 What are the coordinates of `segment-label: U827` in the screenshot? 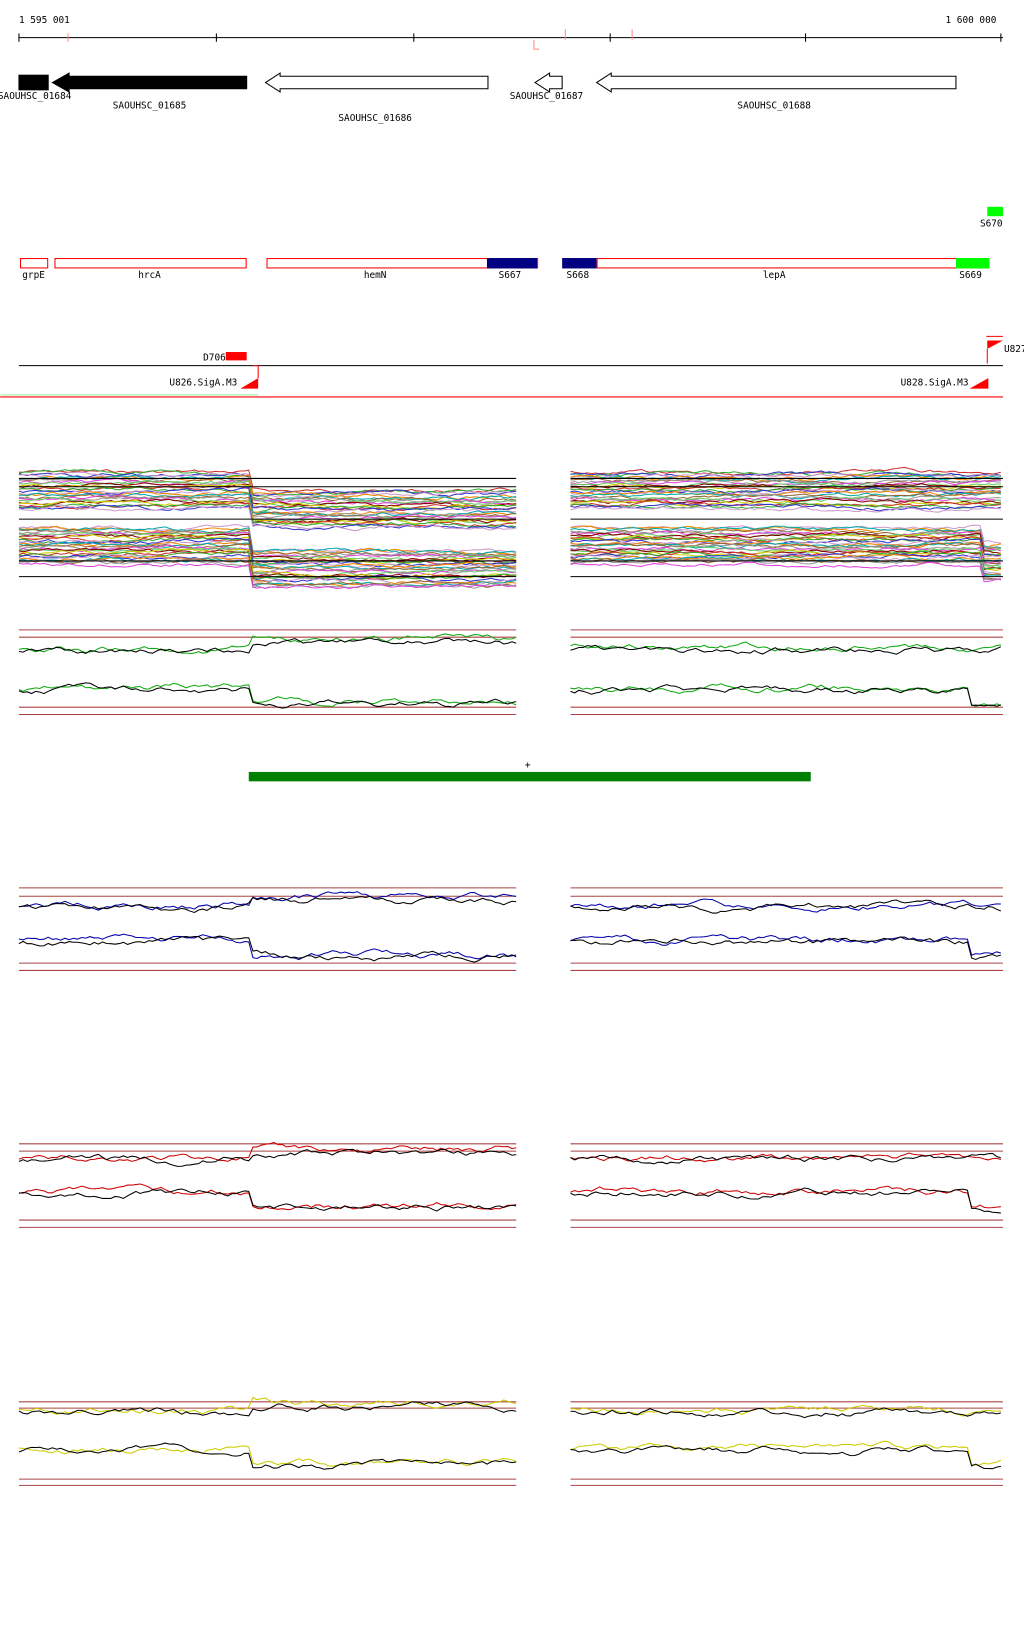 It's located at (1014, 349).